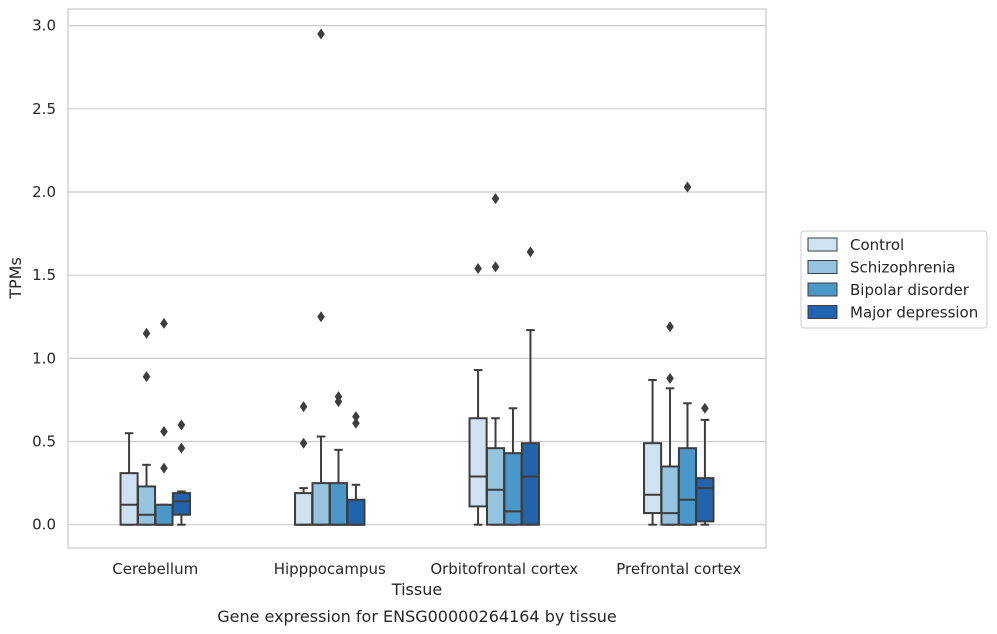  What do you see at coordinates (44, 192) in the screenshot?
I see `y-tick-label: 2.0` at bounding box center [44, 192].